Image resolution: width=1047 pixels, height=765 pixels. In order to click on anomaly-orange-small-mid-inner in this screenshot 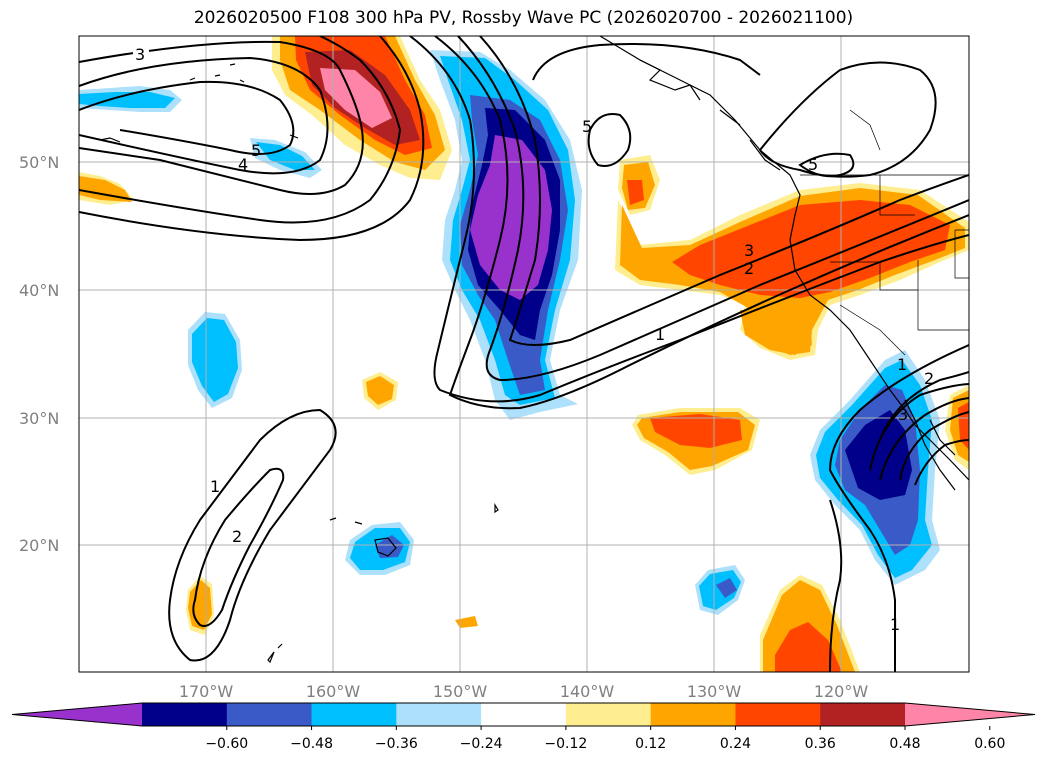, I will do `click(380, 390)`.